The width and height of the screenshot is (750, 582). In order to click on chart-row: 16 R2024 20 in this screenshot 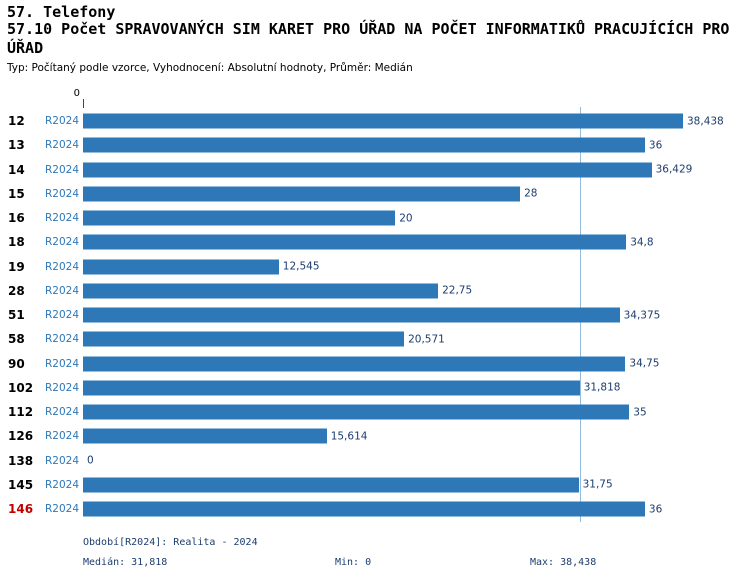, I will do `click(375, 218)`.